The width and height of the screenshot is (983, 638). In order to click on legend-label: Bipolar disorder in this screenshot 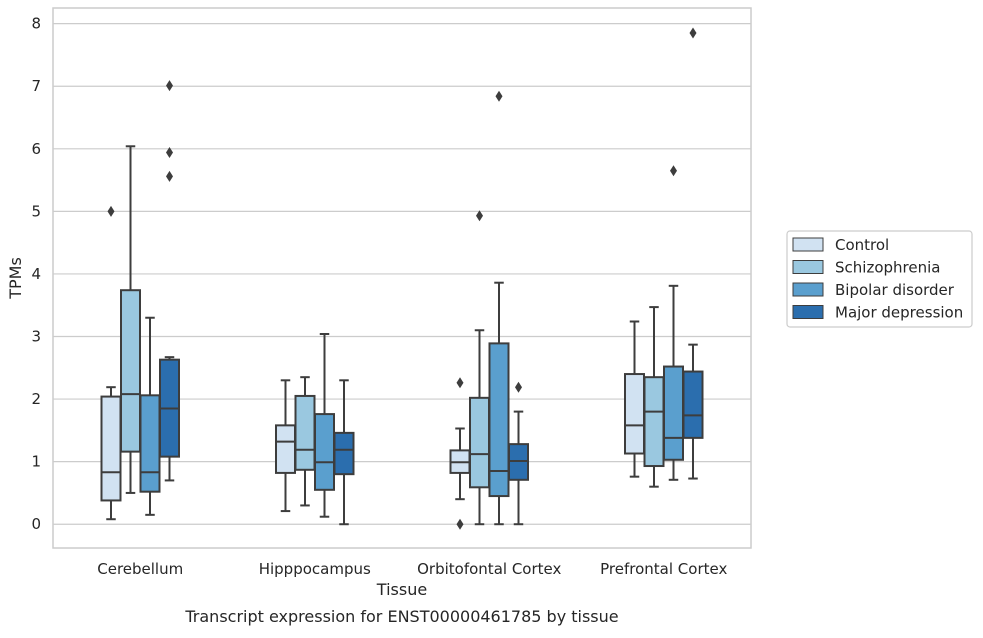, I will do `click(895, 290)`.